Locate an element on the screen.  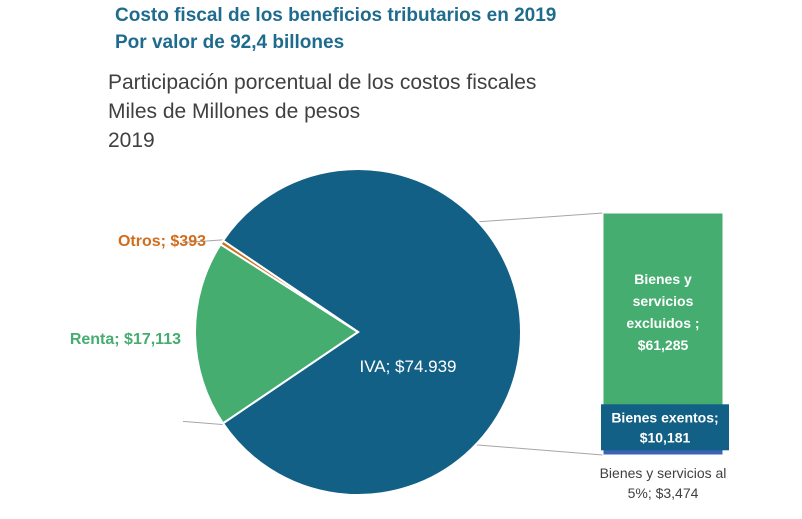
headline-line-2: Por valor de 92,4 billones is located at coordinates (230, 42).